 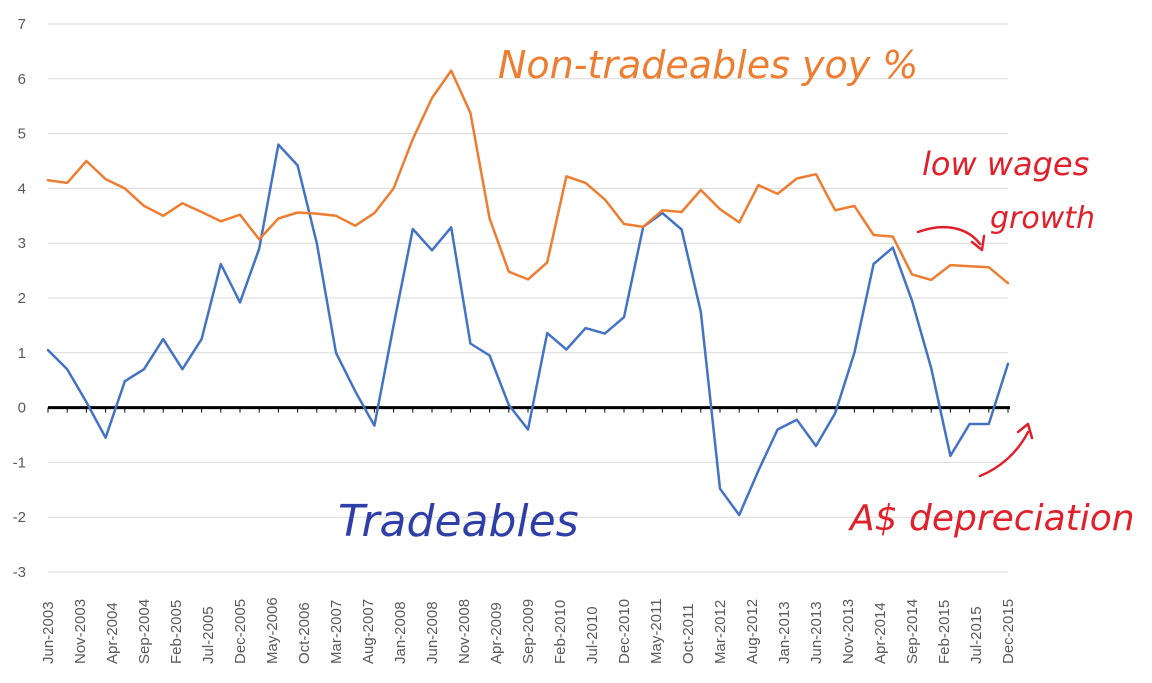 What do you see at coordinates (848, 631) in the screenshot?
I see `x-tick-label: Nov-2013` at bounding box center [848, 631].